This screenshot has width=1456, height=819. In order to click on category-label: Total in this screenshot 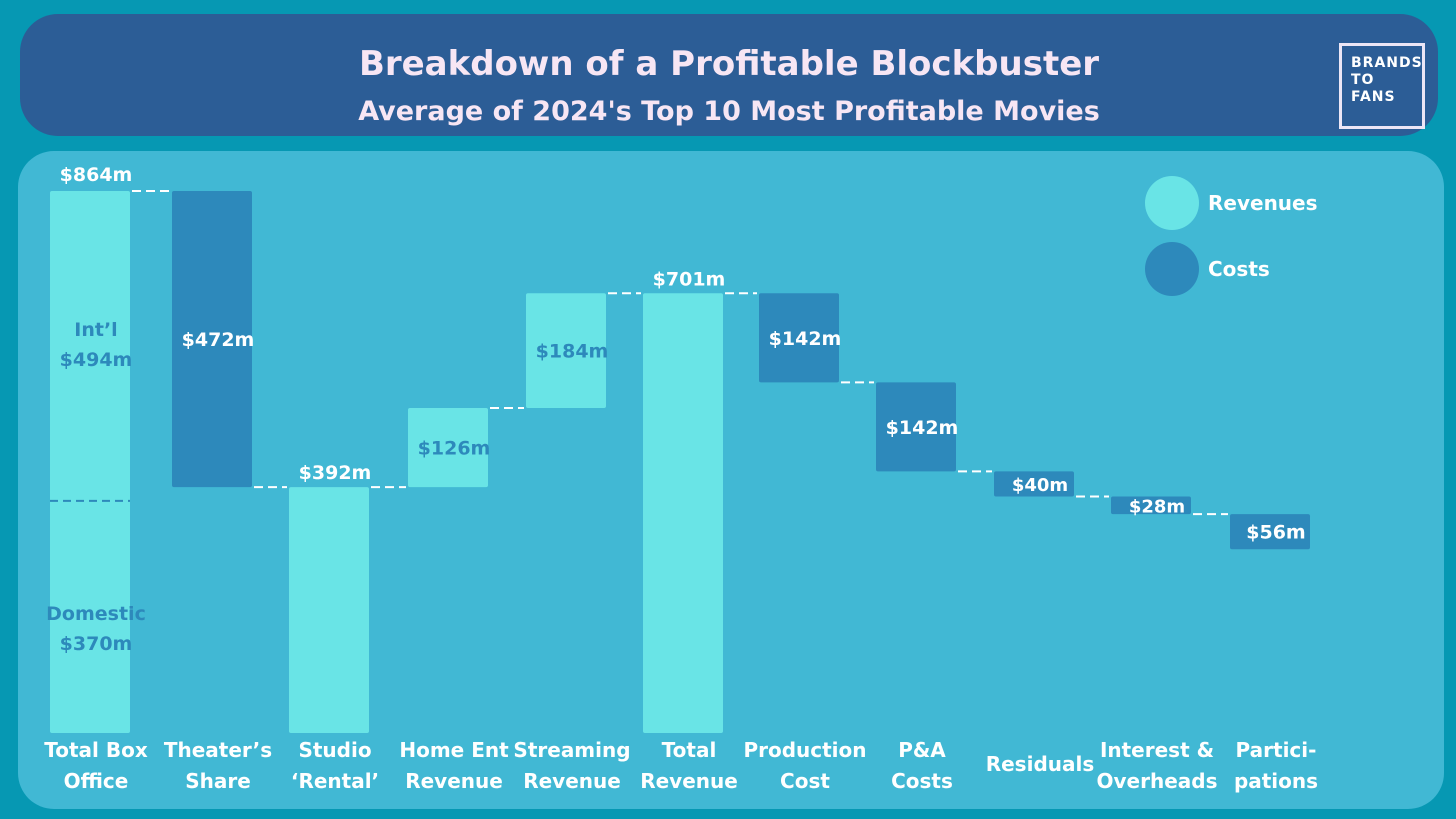, I will do `click(689, 750)`.